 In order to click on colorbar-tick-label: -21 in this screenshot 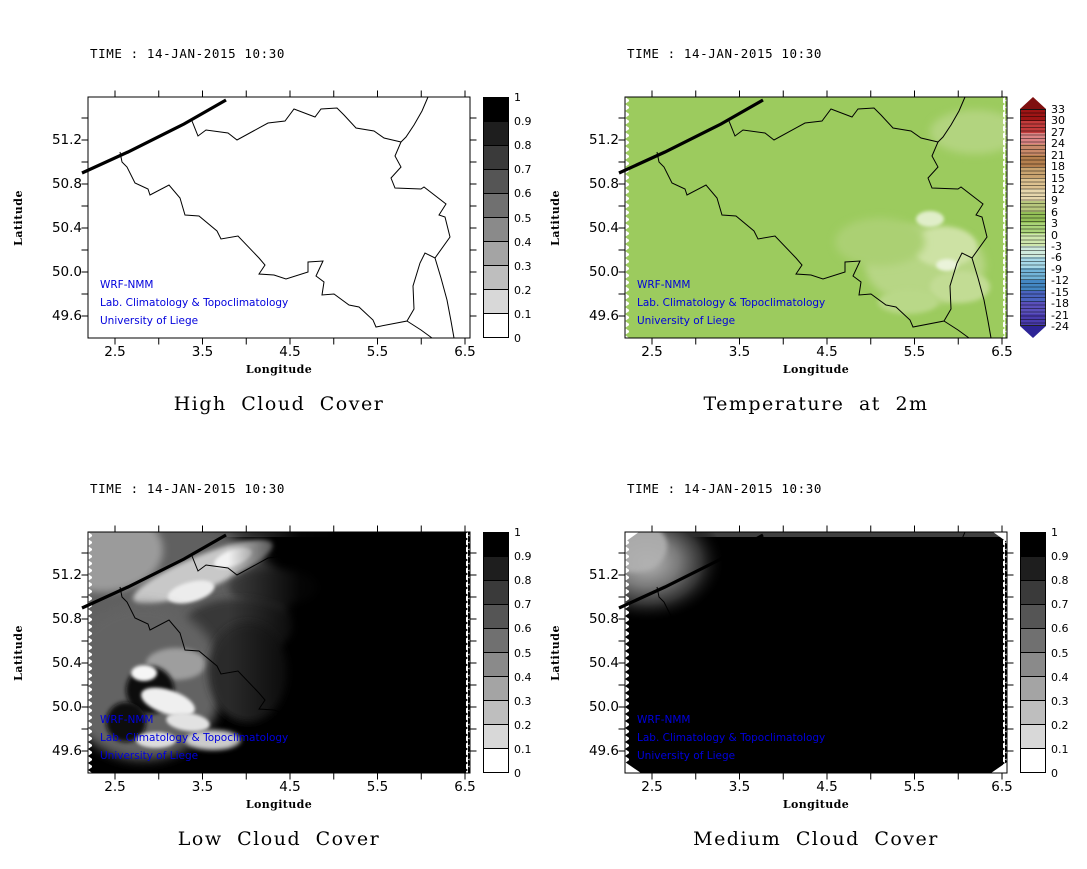, I will do `click(1060, 315)`.